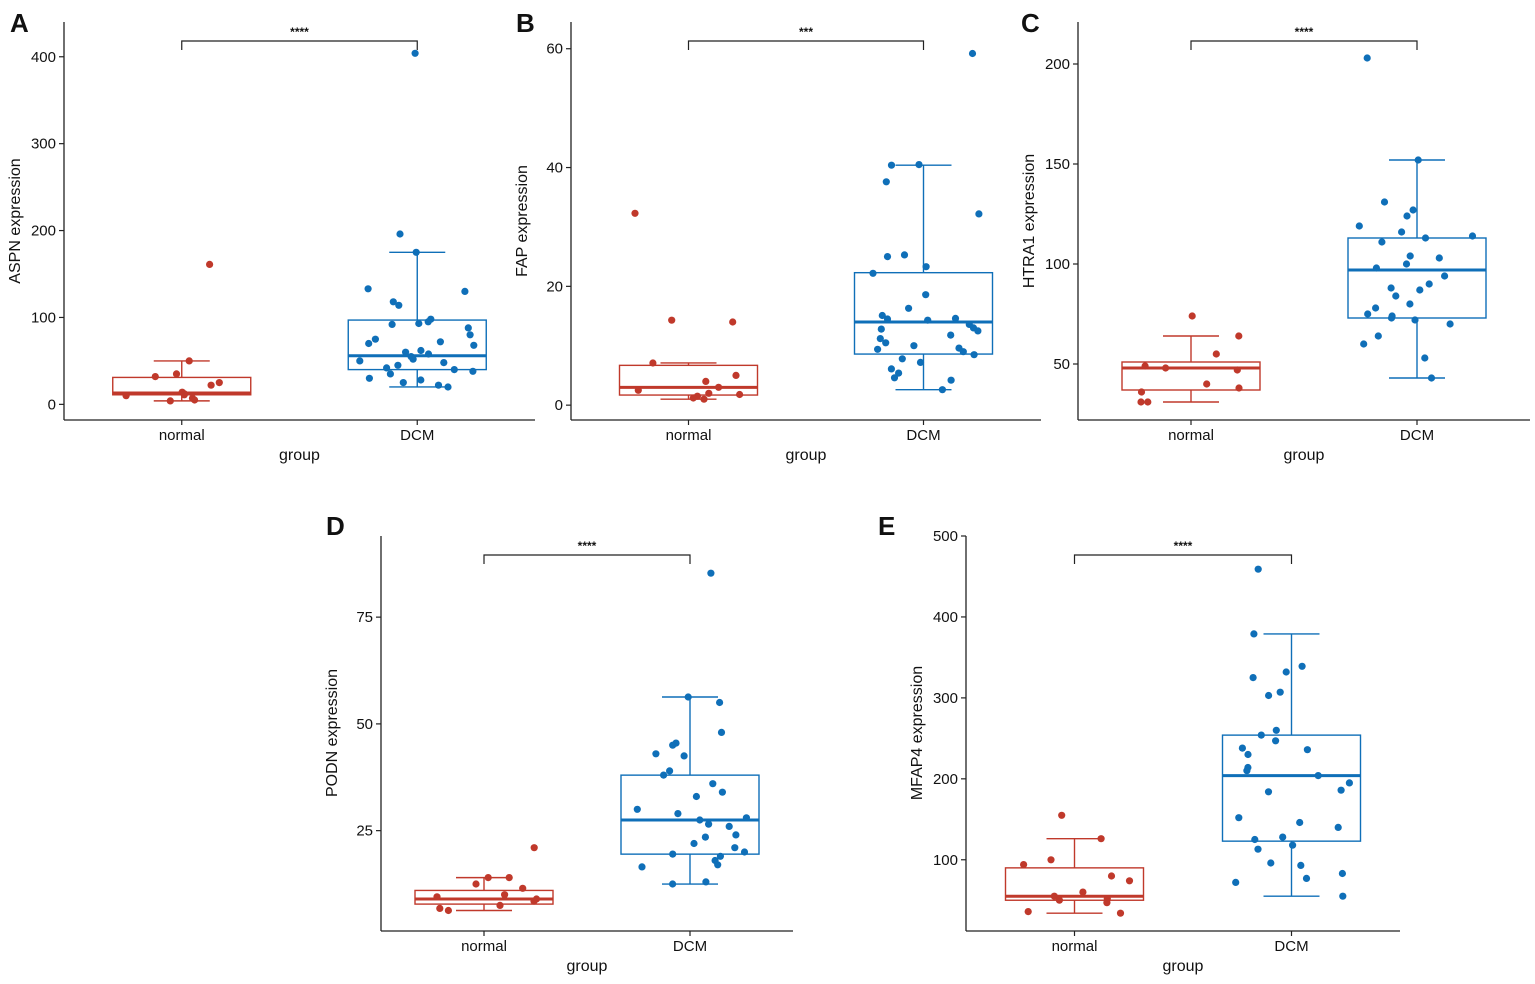 This screenshot has width=1535, height=984. Describe the element at coordinates (554, 49) in the screenshot. I see `y-tick-label: 60` at that location.